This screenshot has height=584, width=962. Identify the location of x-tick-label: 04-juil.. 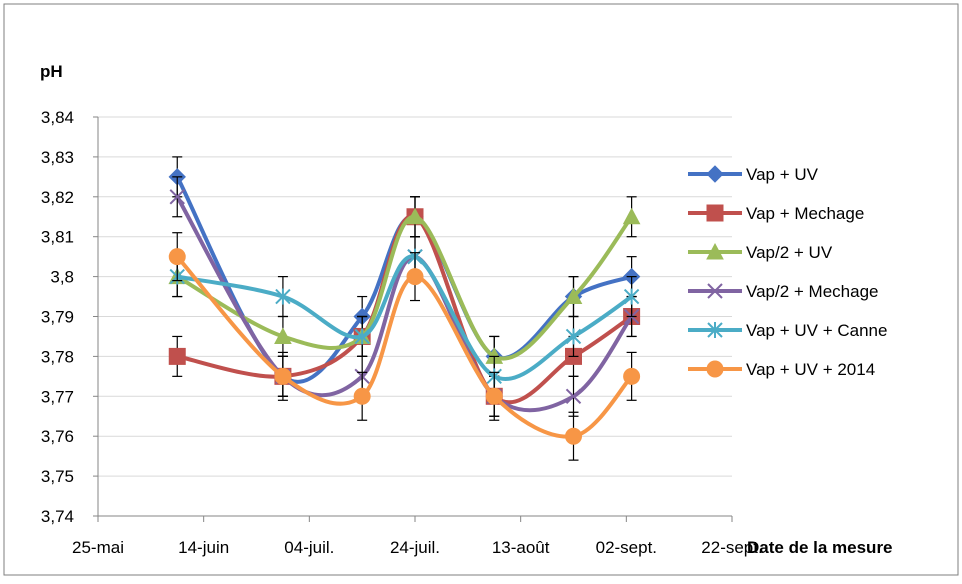
(309, 547).